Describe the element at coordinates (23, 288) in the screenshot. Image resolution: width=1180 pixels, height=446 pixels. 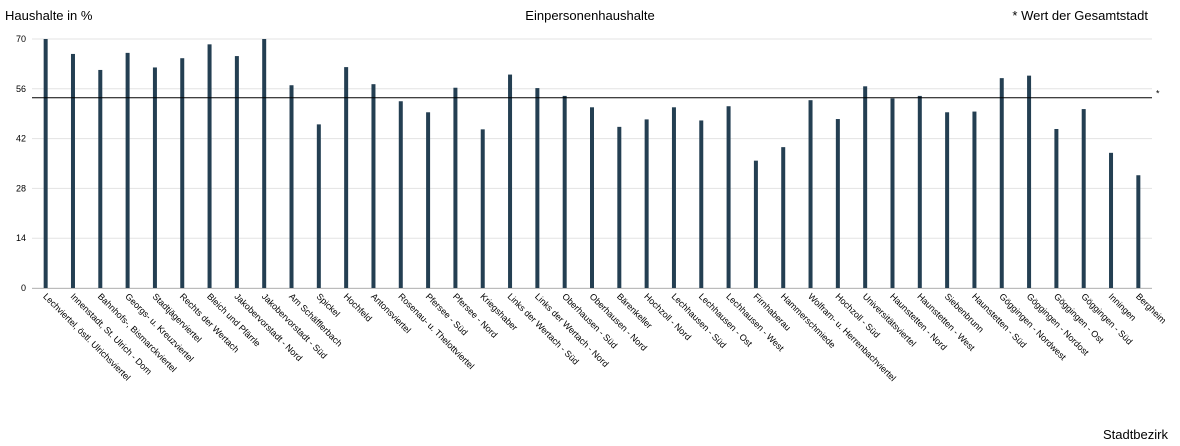
I see `y-tick-label: 0` at that location.